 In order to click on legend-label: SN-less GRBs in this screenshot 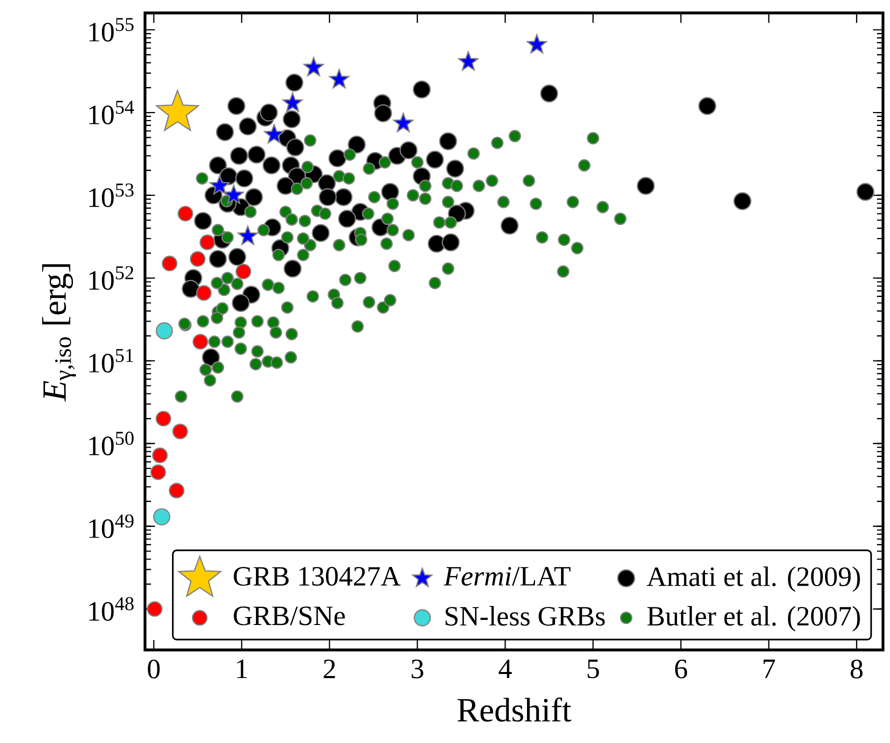, I will do `click(525, 616)`.